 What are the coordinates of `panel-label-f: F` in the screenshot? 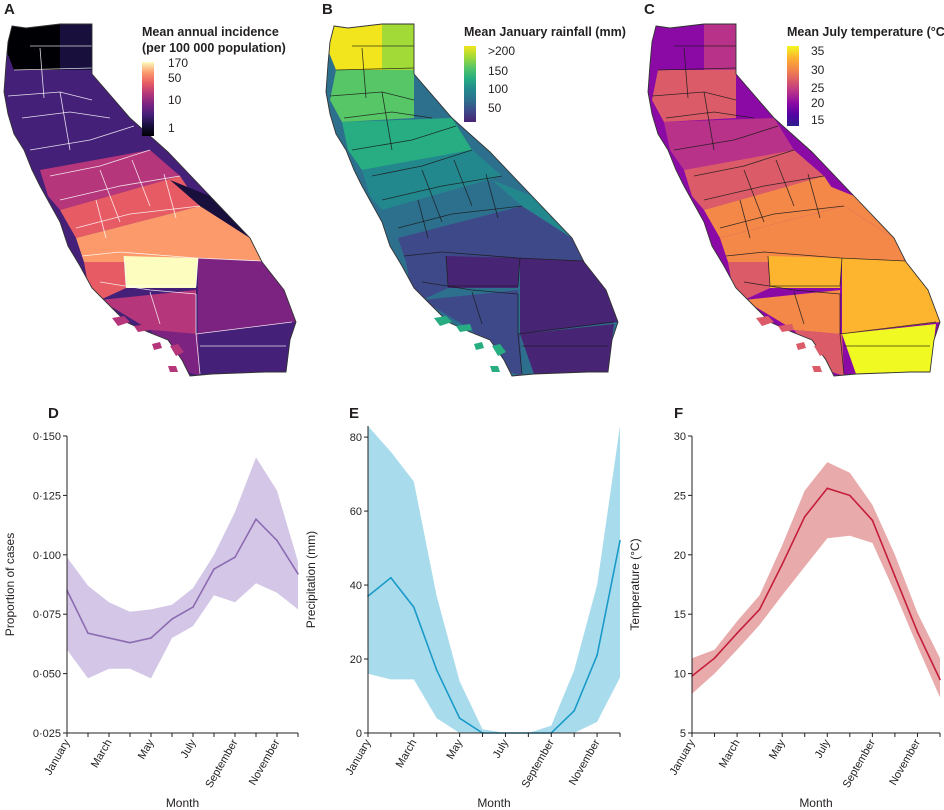 It's located at (678, 413).